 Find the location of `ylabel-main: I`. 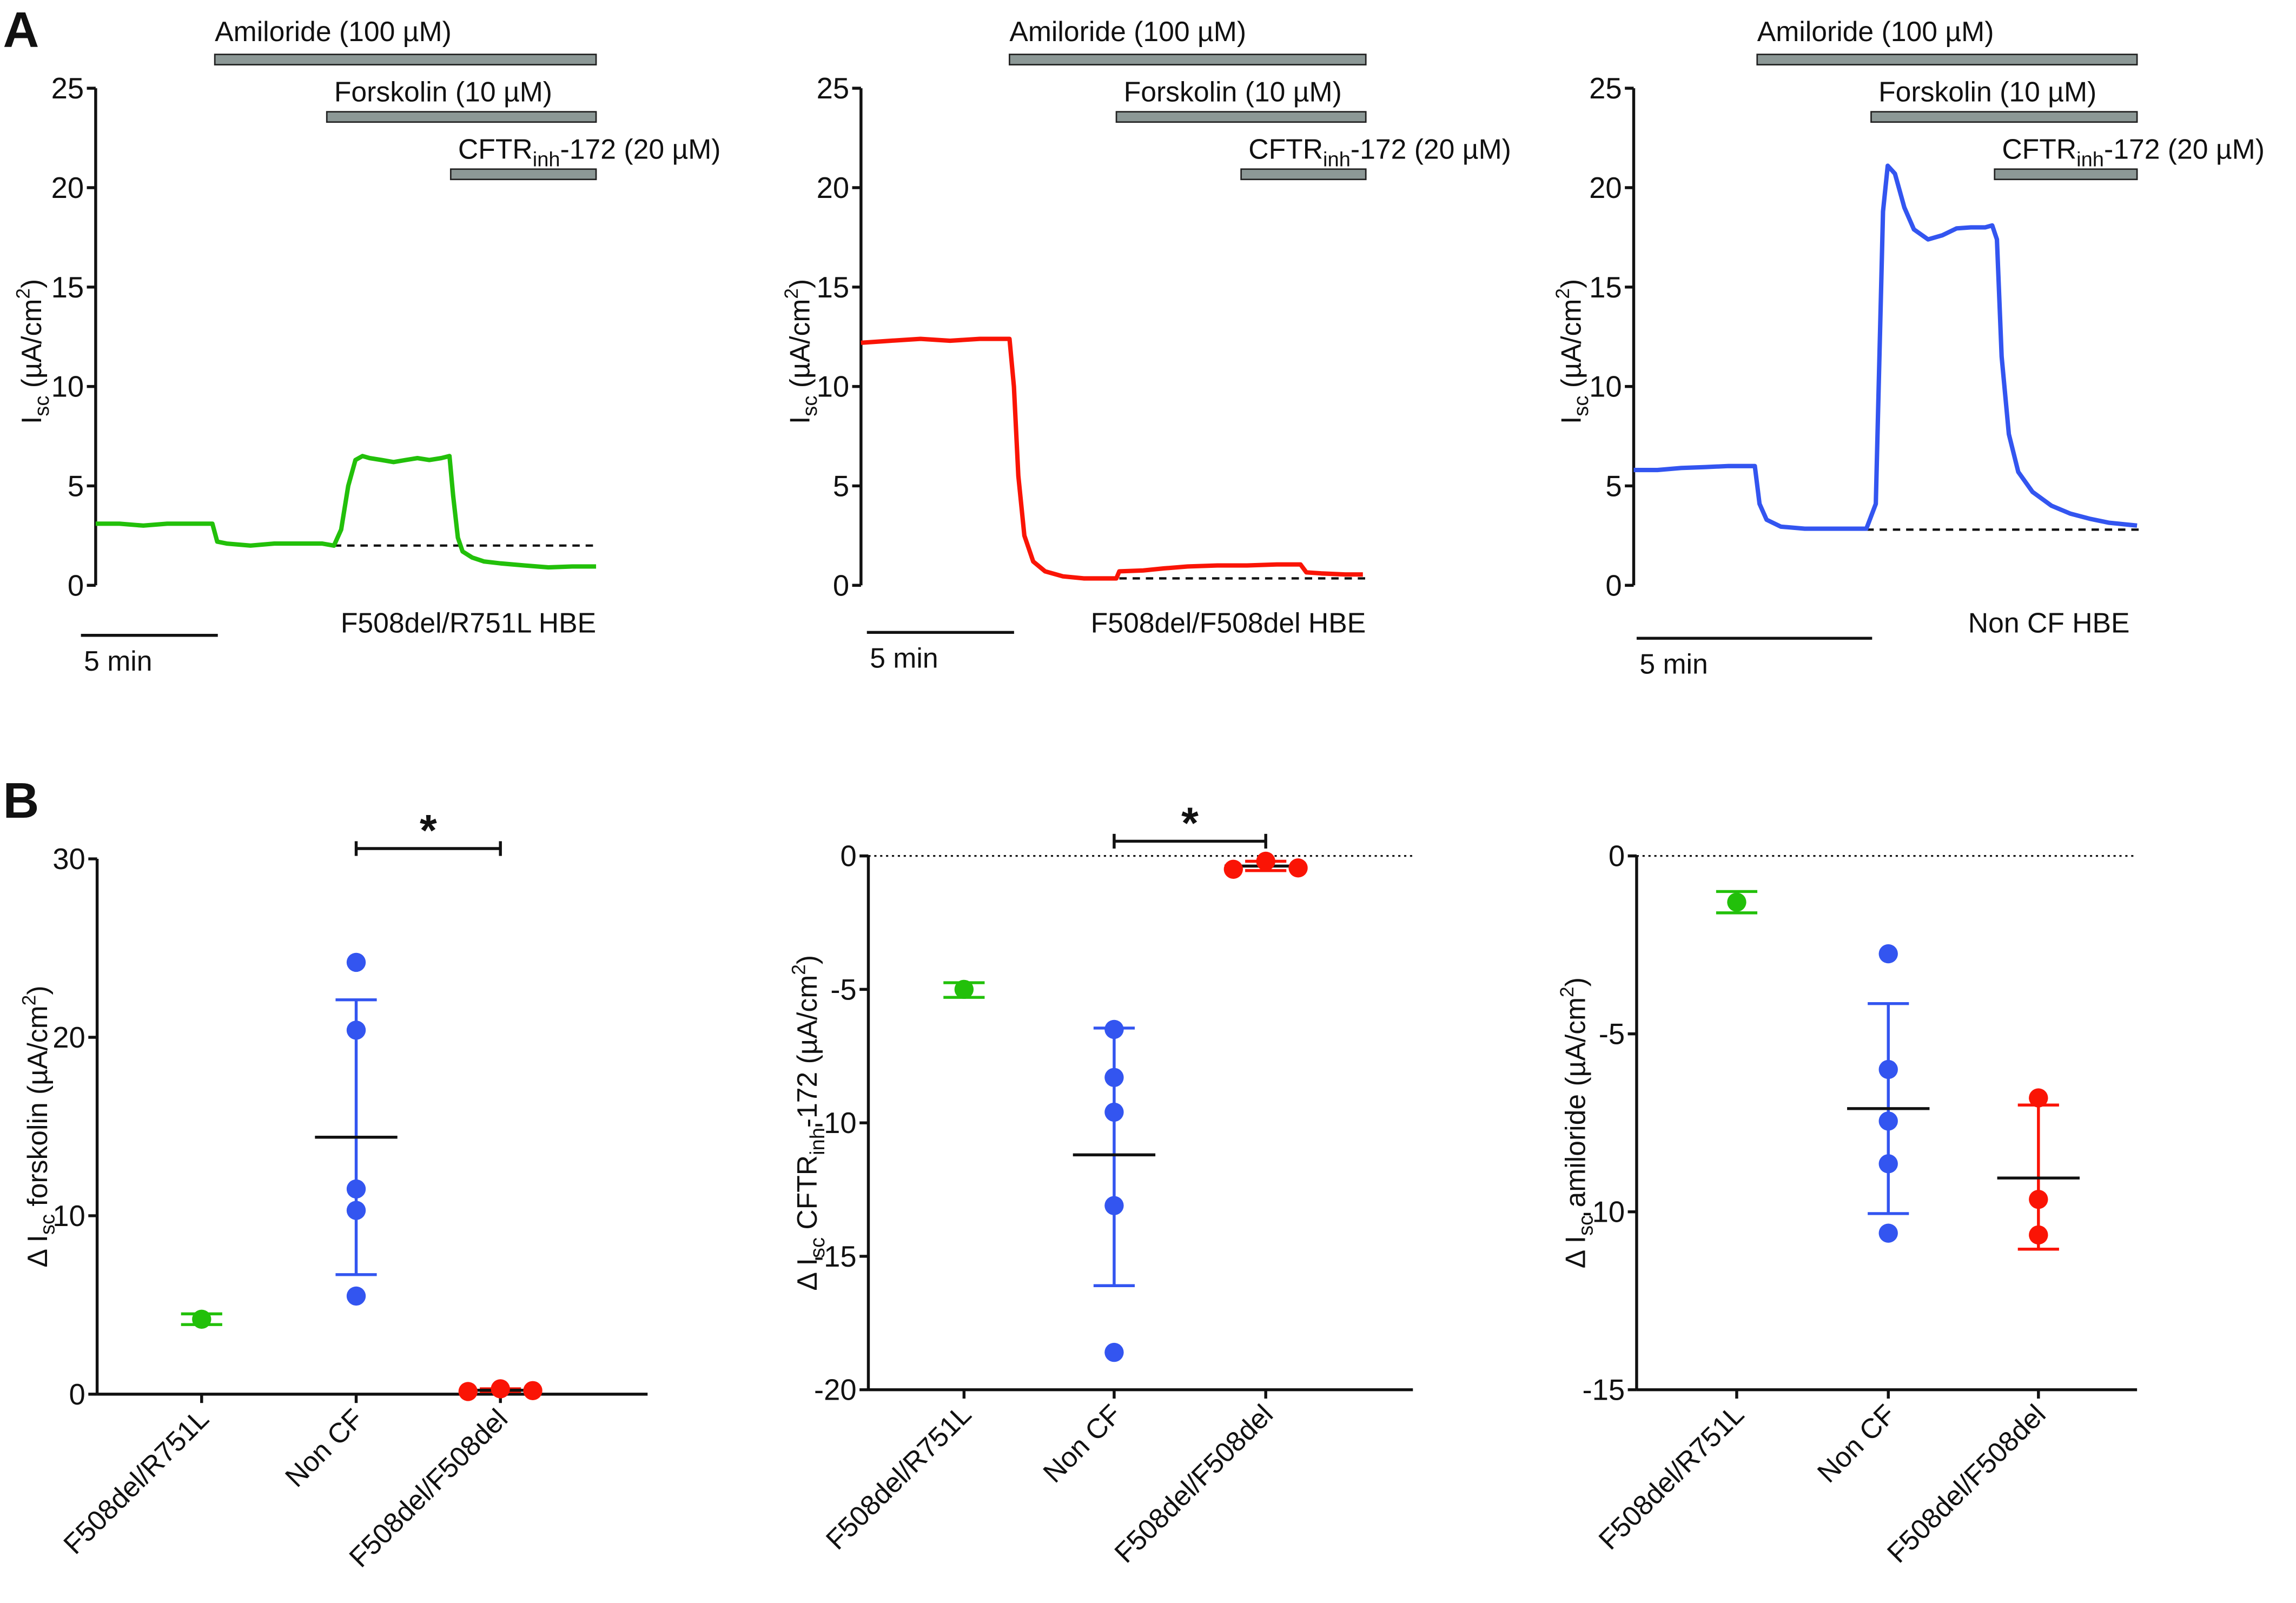

ylabel-main: I is located at coordinates (31, 420).